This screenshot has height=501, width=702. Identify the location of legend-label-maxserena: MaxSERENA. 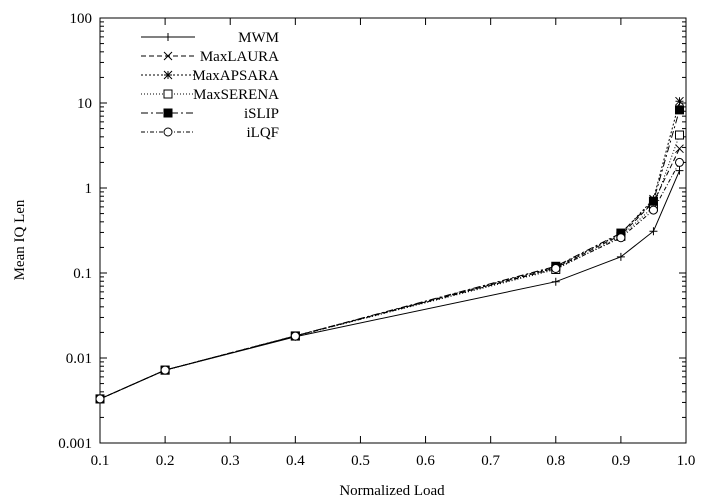
(236, 95).